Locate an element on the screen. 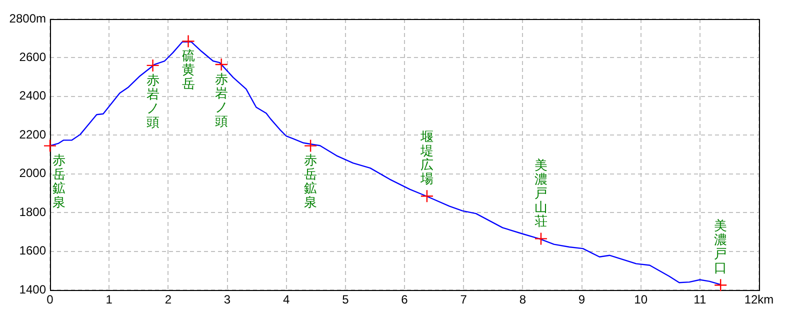 This screenshot has height=320, width=800. x-tick-label: 8 is located at coordinates (522, 299).